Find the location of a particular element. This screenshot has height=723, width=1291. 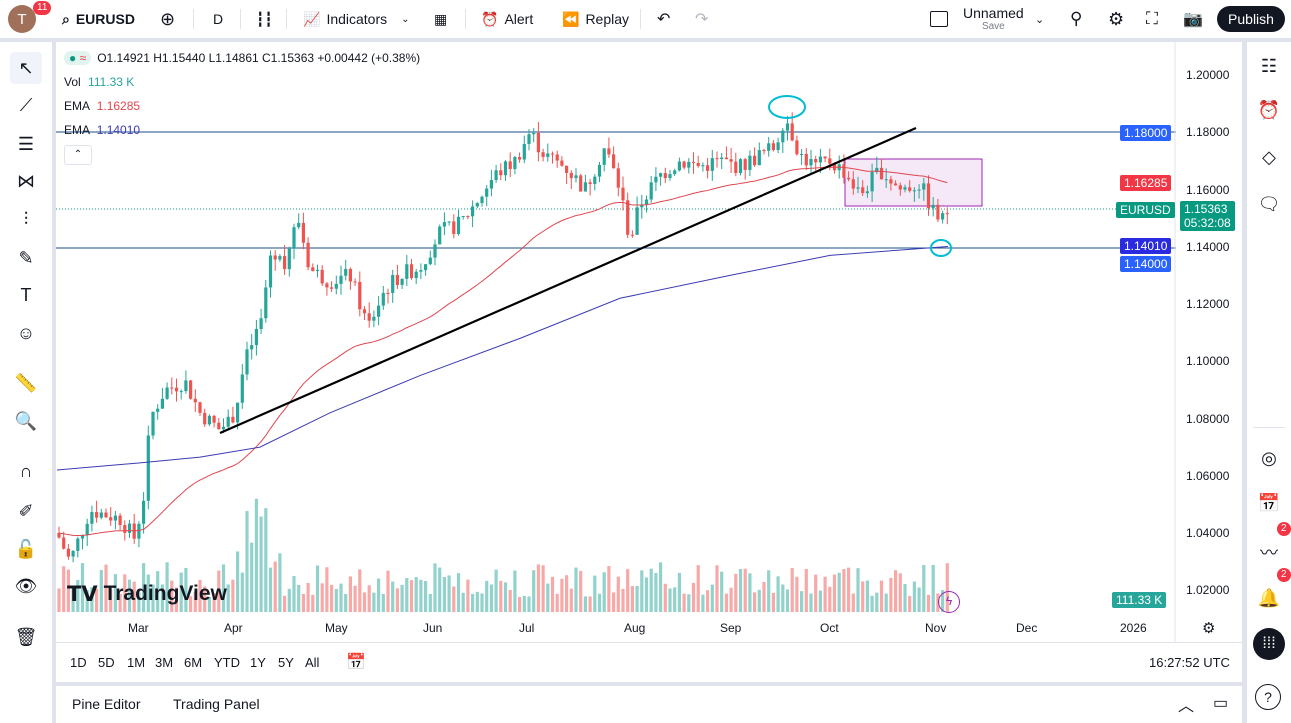

add-symbol-button: ⊕ is located at coordinates (167, 19).